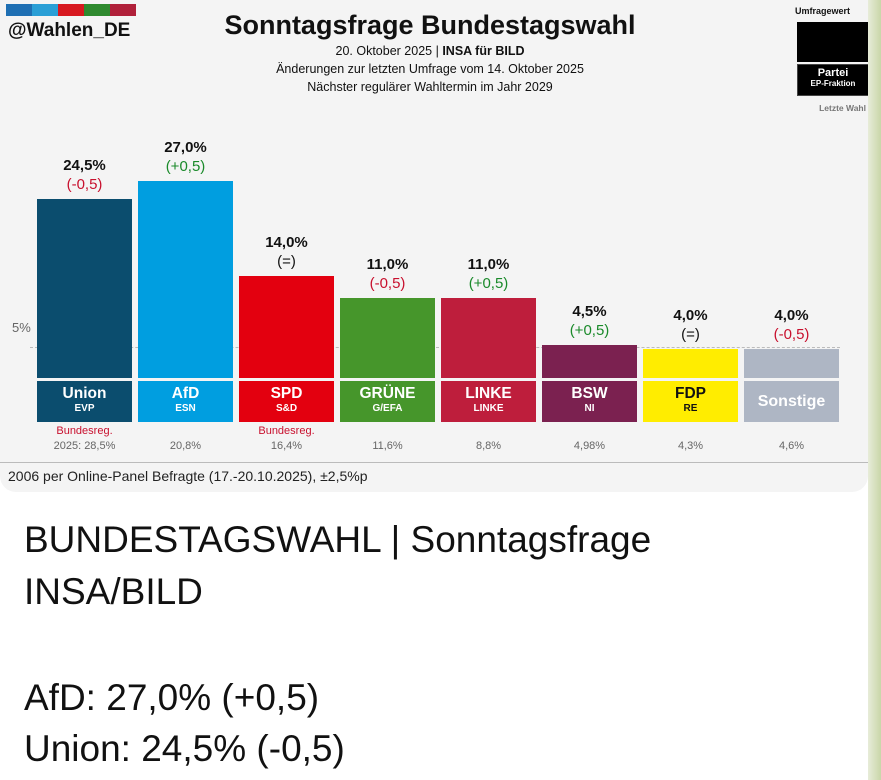 Image resolution: width=881 pixels, height=780 pixels. Describe the element at coordinates (286, 446) in the screenshot. I see `last-election-value: 16,4%` at that location.